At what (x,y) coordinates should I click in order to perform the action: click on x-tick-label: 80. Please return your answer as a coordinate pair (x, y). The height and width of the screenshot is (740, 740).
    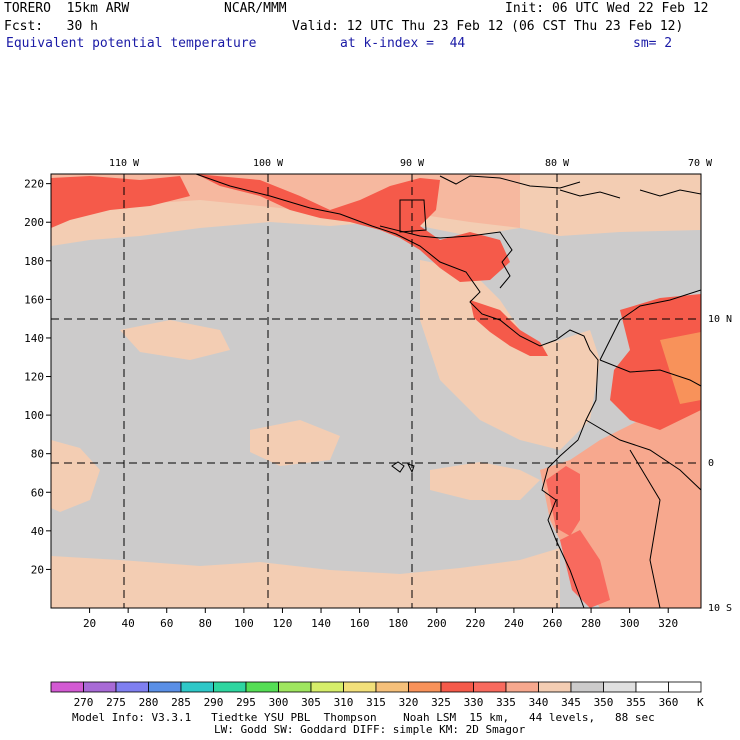
    Looking at the image, I should click on (205, 623).